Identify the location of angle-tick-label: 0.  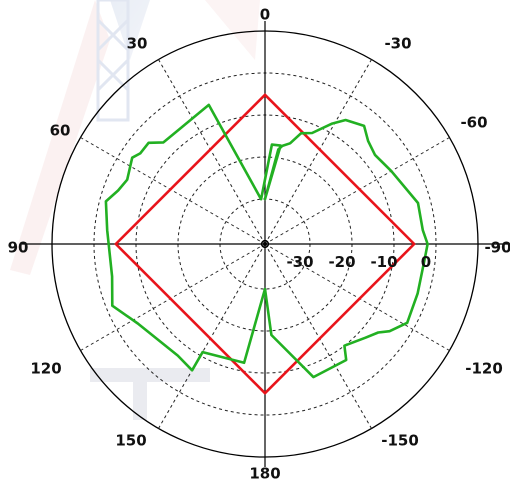
(265, 15).